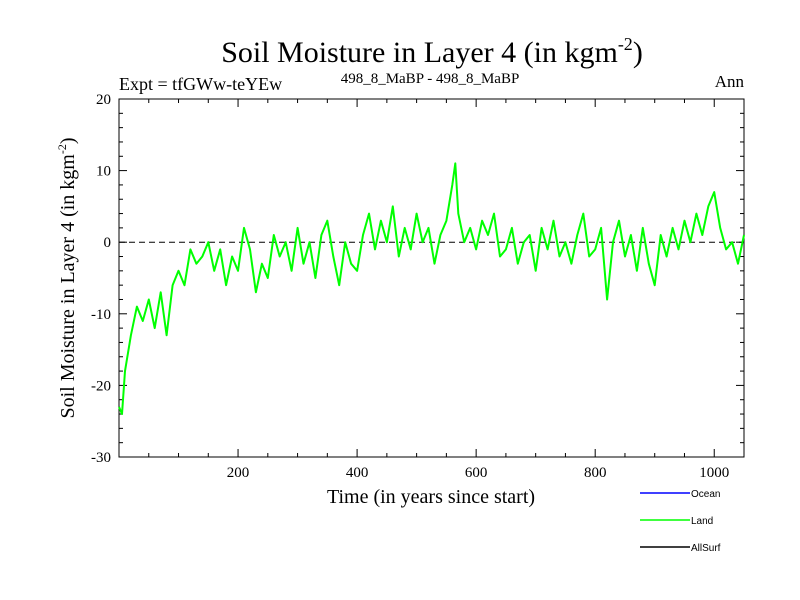 The width and height of the screenshot is (800, 600). I want to click on chart-title: Soil Moisture in Layer 4 (in kgm-2), so click(432, 51).